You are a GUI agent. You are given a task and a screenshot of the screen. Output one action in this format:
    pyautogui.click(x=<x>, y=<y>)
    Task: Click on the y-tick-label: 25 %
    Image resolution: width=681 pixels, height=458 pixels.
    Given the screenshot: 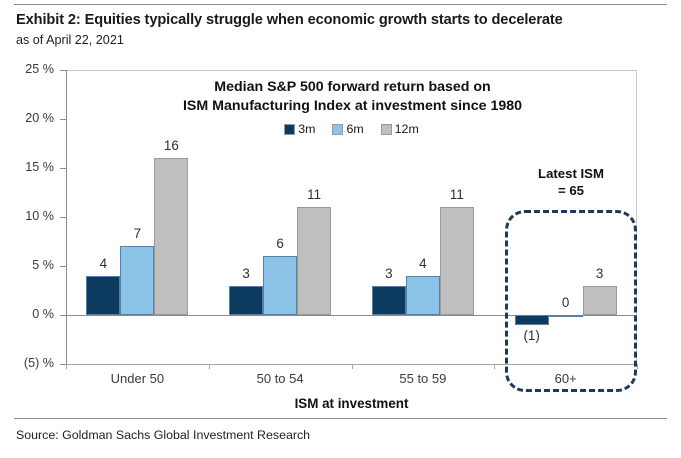 What is the action you would take?
    pyautogui.click(x=39, y=69)
    